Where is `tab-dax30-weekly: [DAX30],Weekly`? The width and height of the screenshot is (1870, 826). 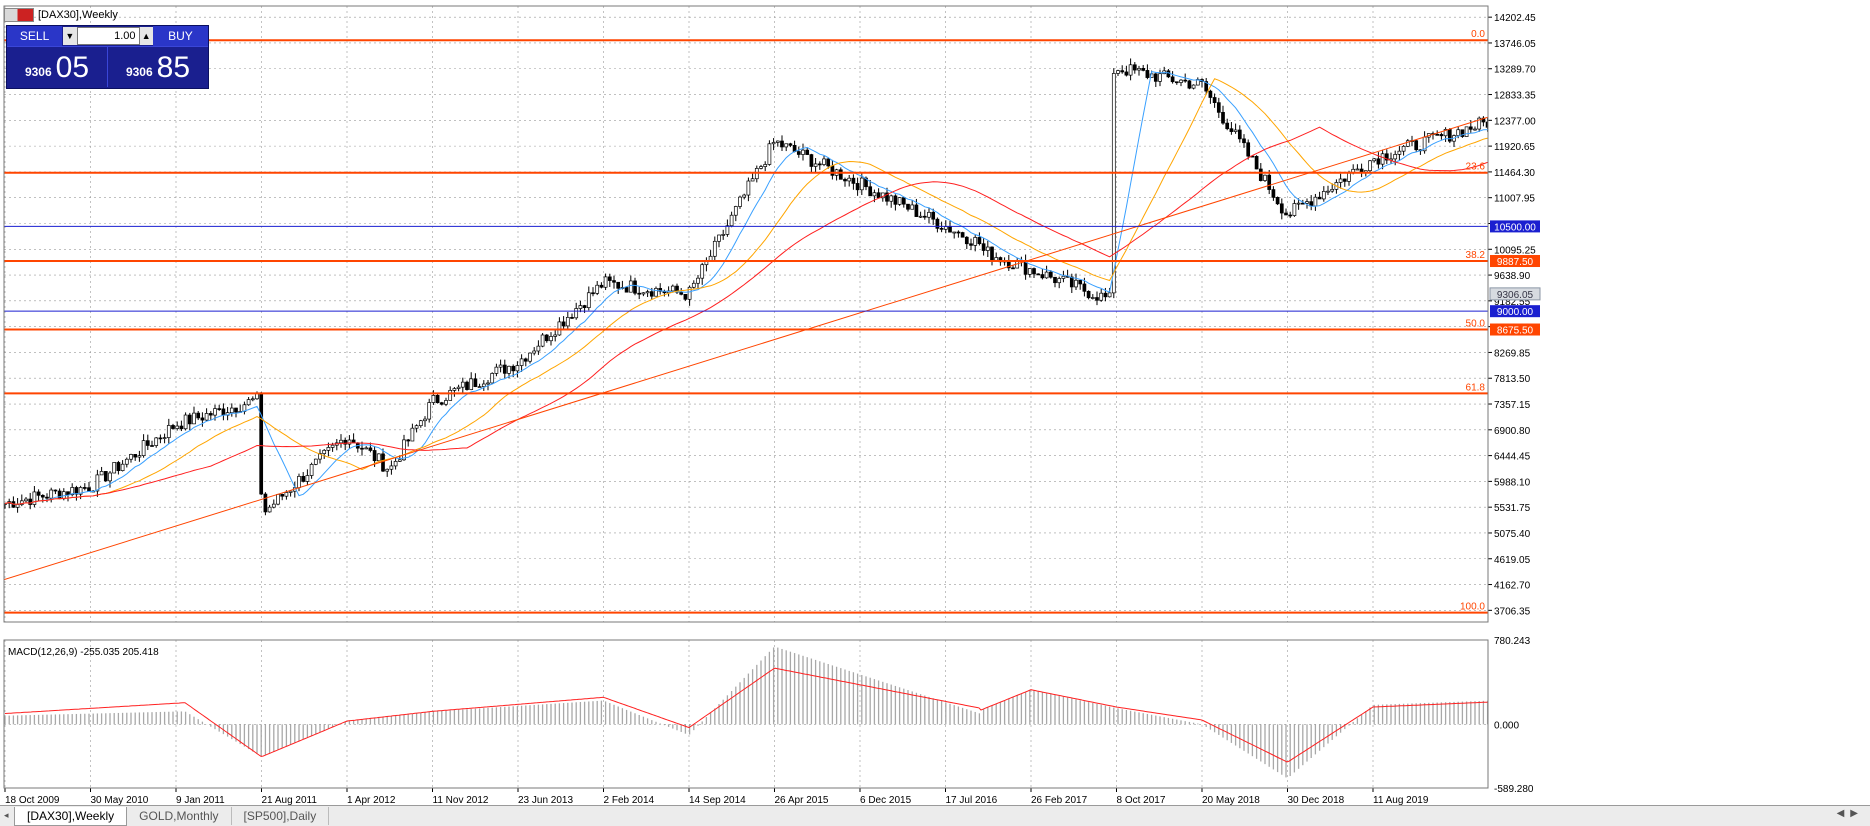
tab-dax30-weekly: [DAX30],Weekly is located at coordinates (71, 816).